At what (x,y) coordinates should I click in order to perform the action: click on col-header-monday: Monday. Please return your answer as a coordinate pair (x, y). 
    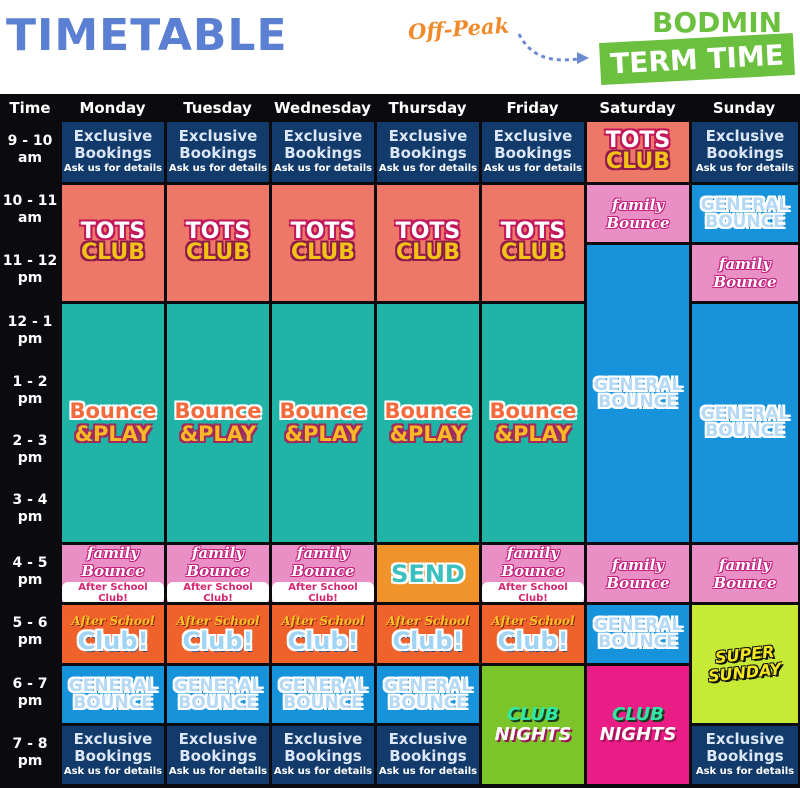
    Looking at the image, I should click on (112, 108).